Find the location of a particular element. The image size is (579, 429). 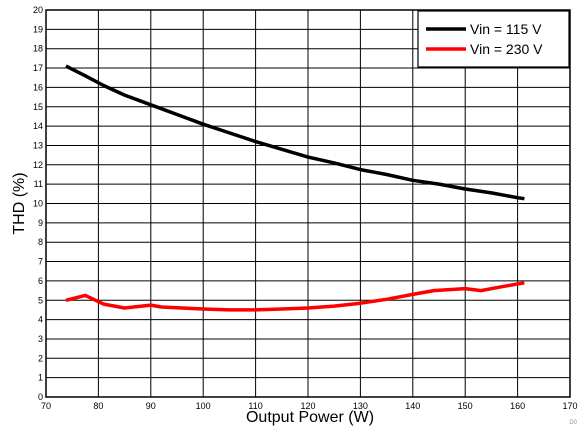

y-tick-label: 19 is located at coordinates (38, 29).